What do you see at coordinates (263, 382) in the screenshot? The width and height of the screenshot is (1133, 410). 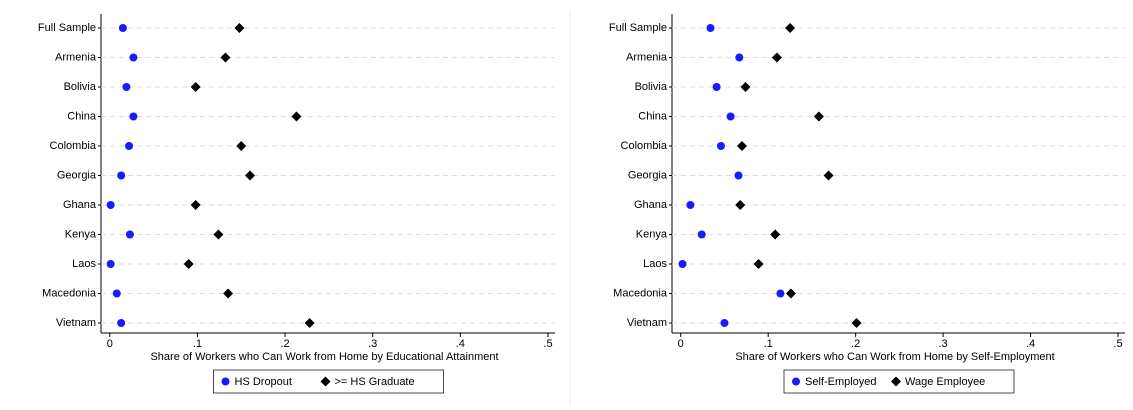 I see `legend-label: HS Dropout` at bounding box center [263, 382].